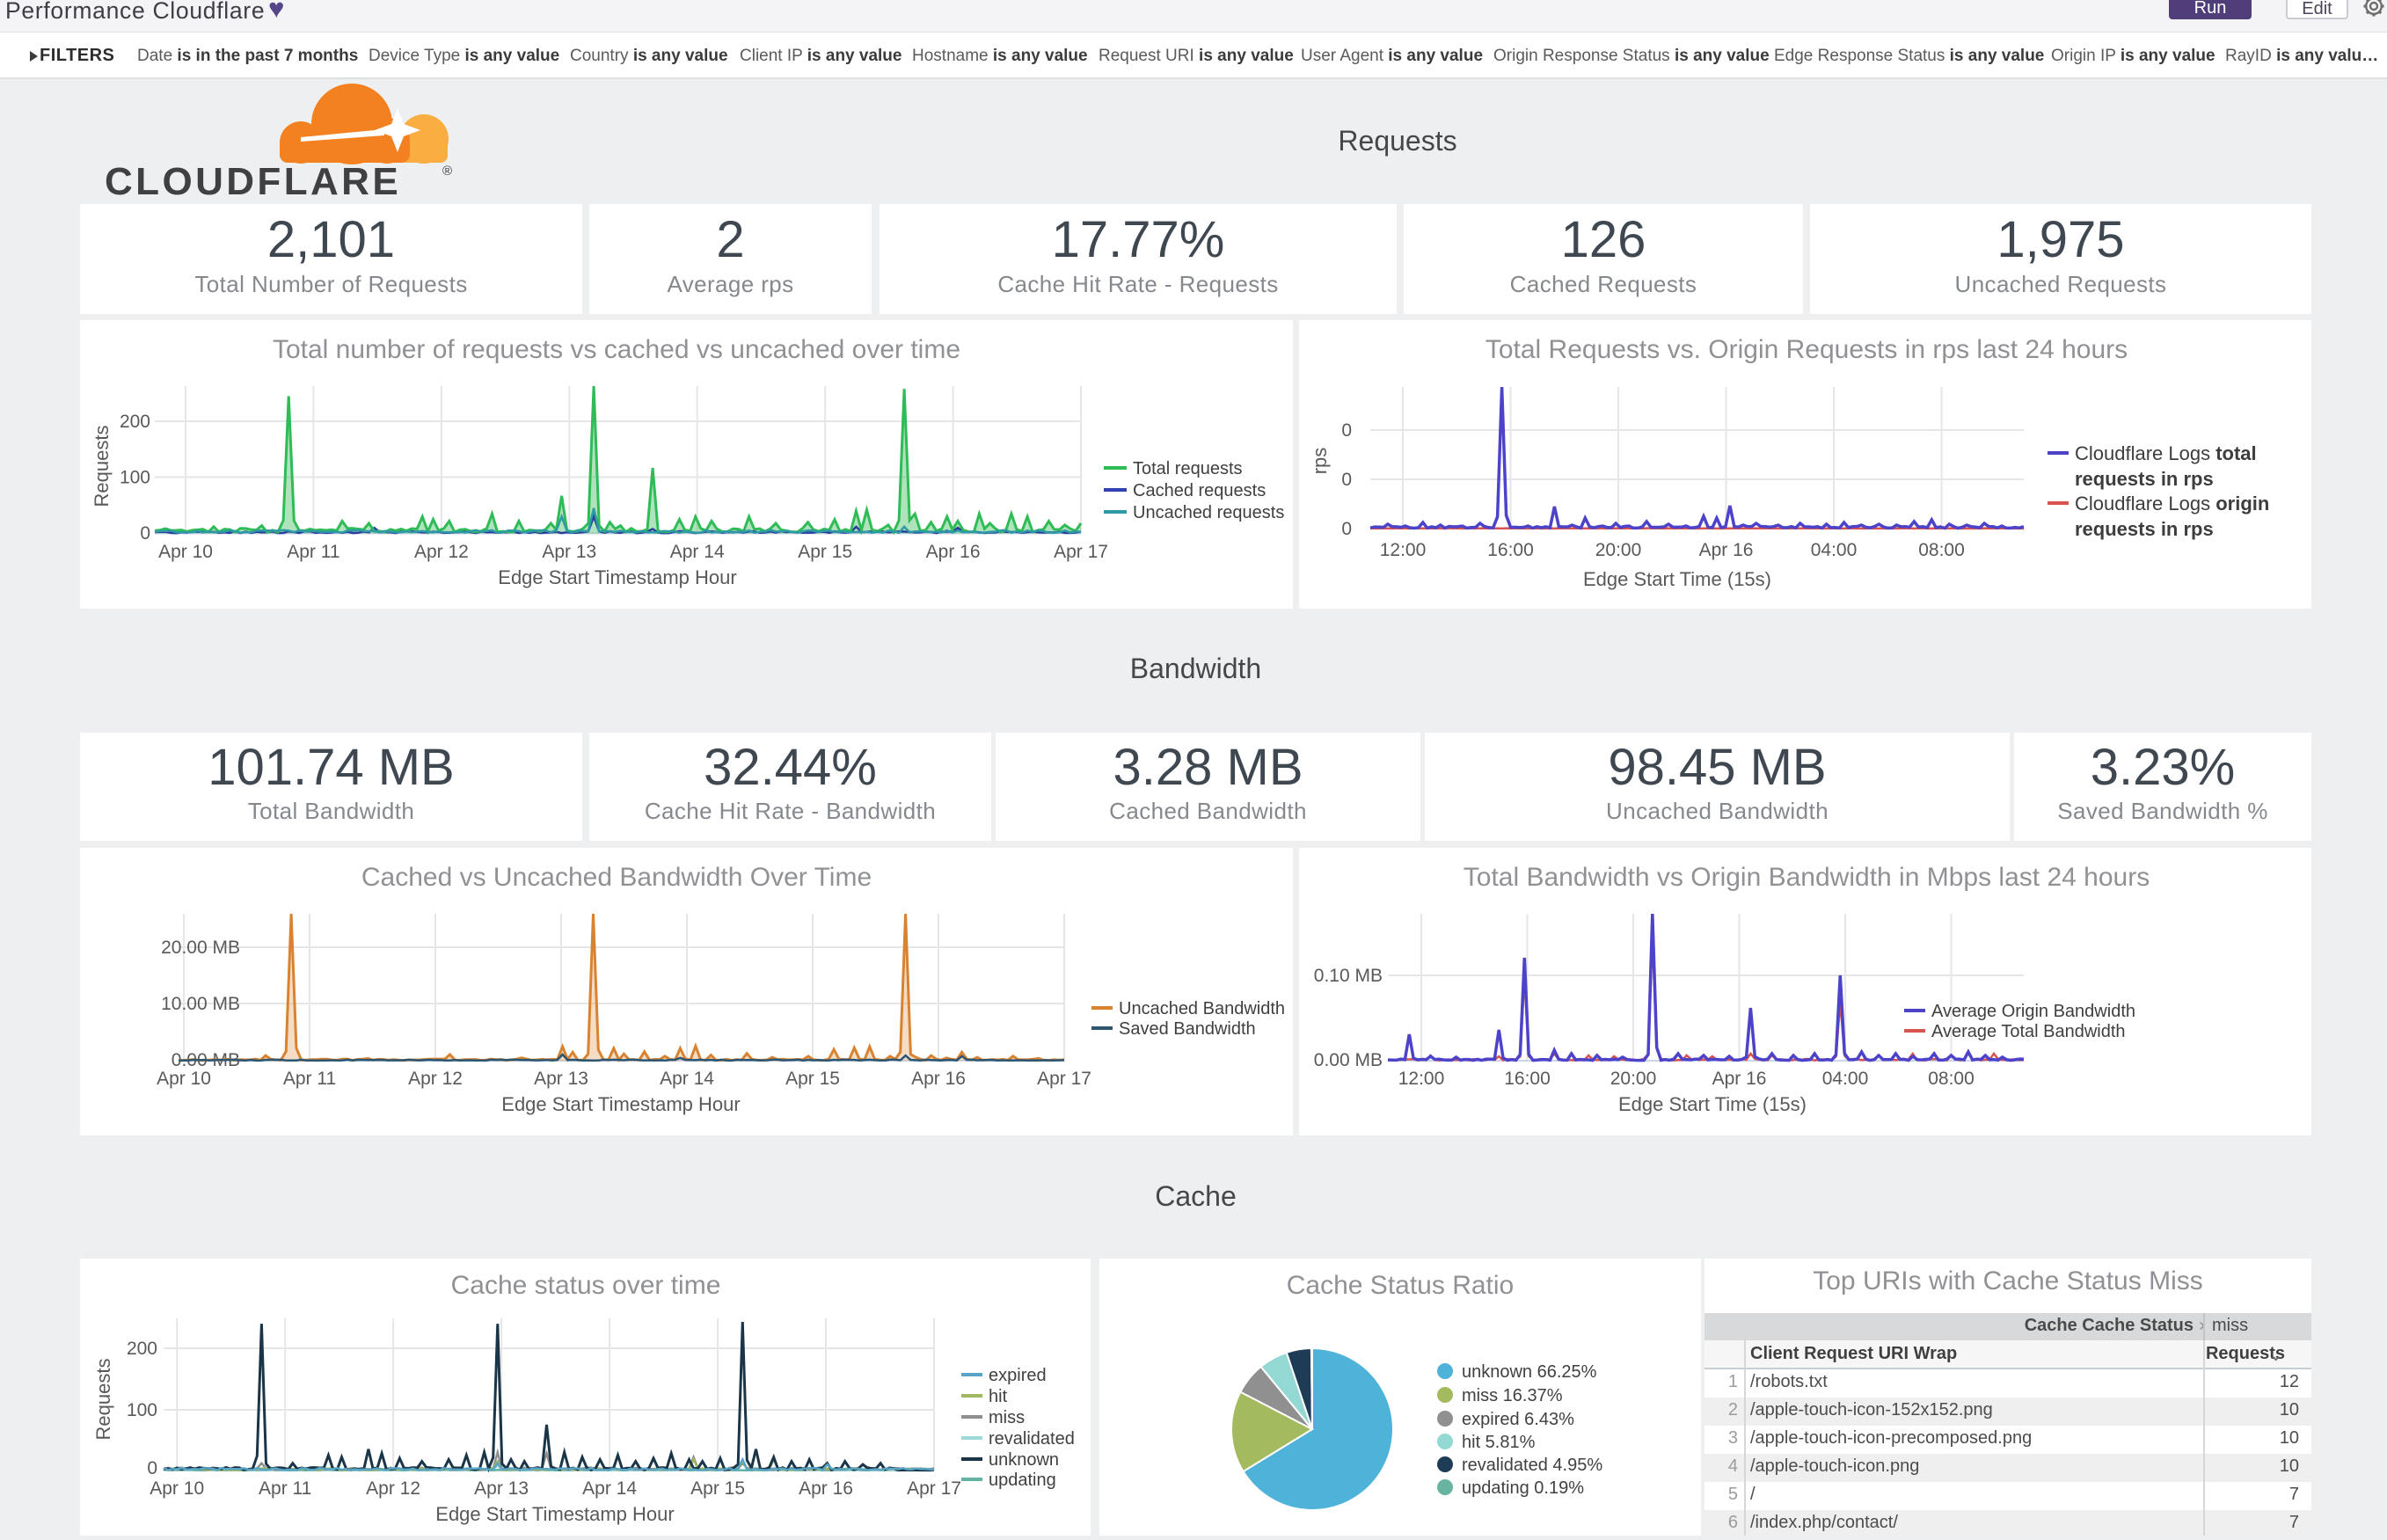  Describe the element at coordinates (586, 1285) in the screenshot. I see `svg-text: Cache status over time` at that location.